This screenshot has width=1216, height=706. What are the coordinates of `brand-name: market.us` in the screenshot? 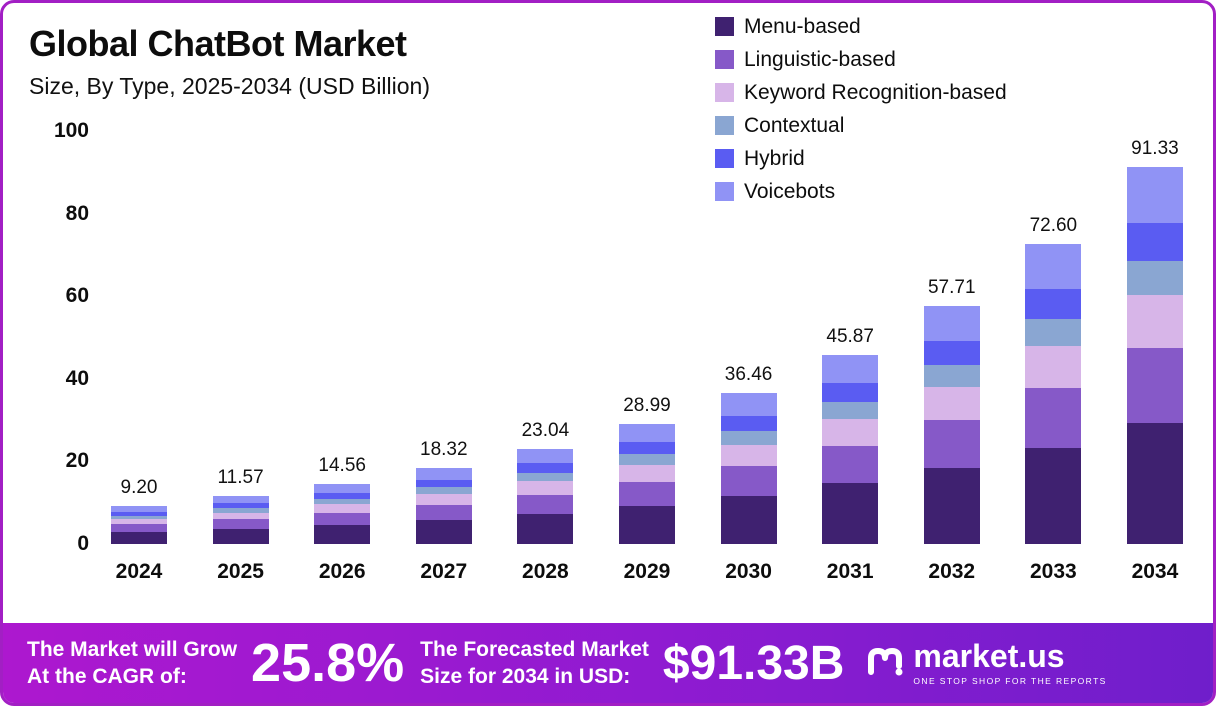 It's located at (989, 656).